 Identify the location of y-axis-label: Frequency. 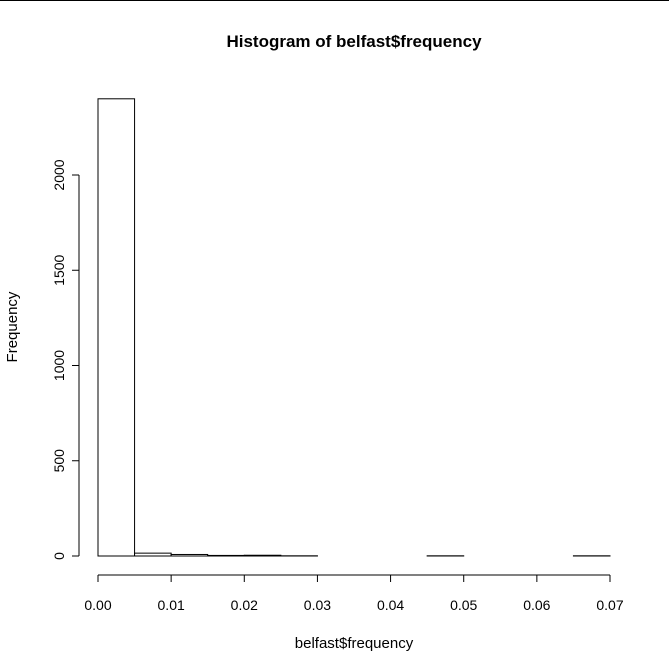
(12, 326).